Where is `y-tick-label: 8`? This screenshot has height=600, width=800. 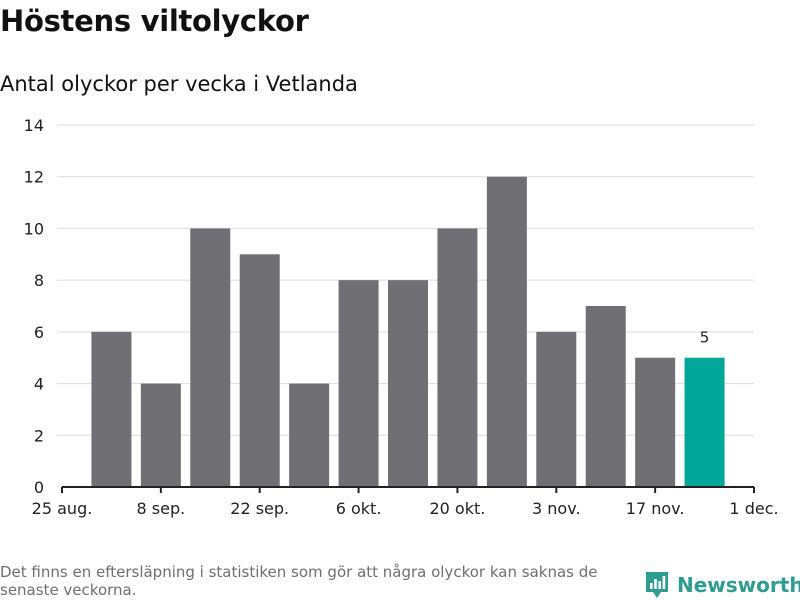
y-tick-label: 8 is located at coordinates (39, 280).